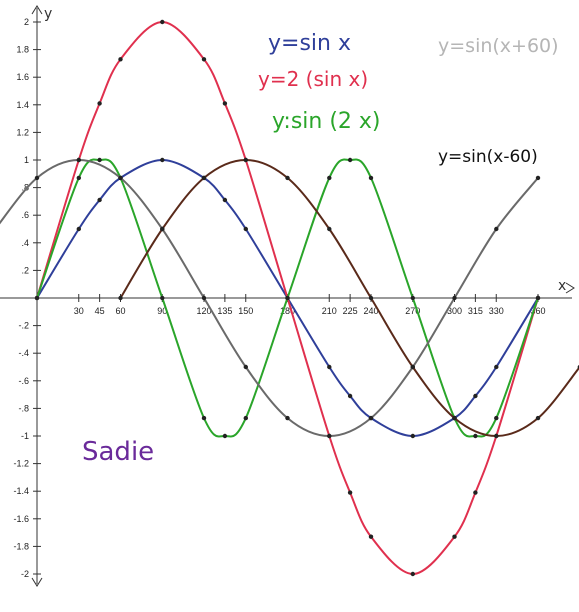 The width and height of the screenshot is (579, 612). What do you see at coordinates (25, 243) in the screenshot?
I see `y-tick-label: .4` at bounding box center [25, 243].